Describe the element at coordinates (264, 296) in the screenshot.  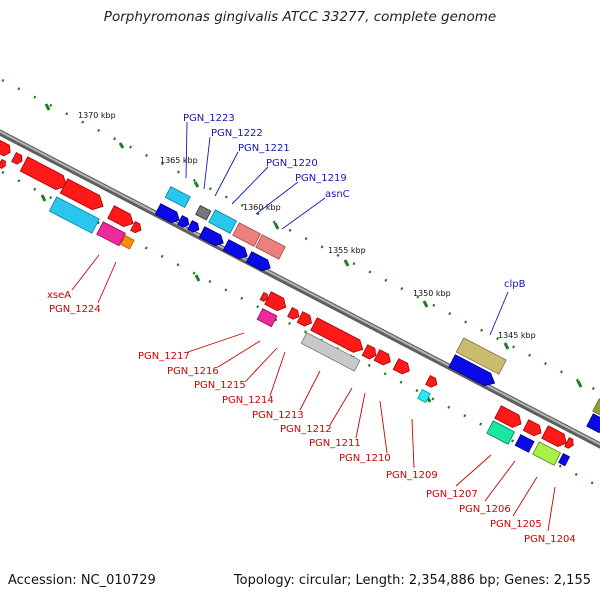
I see `gene-pgn1217` at that location.